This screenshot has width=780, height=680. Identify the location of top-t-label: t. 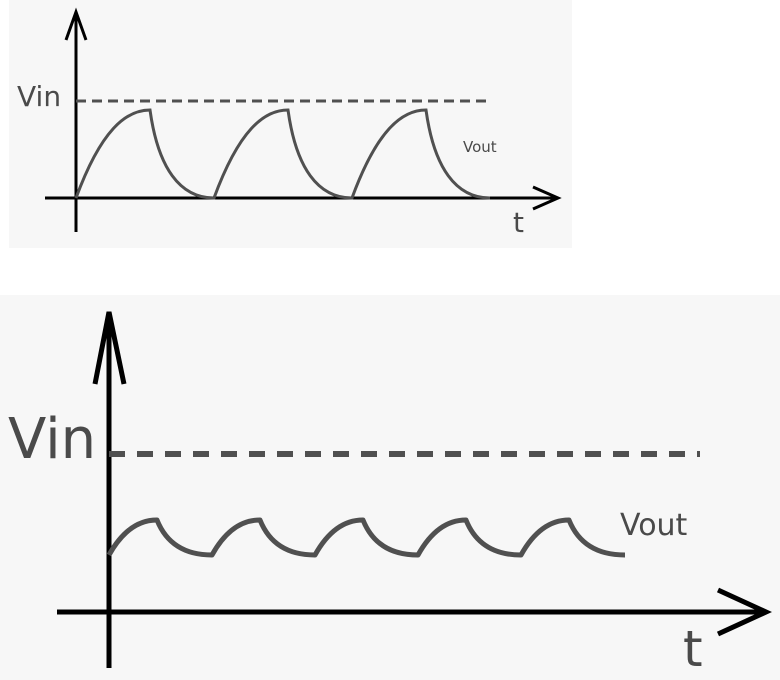
(518, 222).